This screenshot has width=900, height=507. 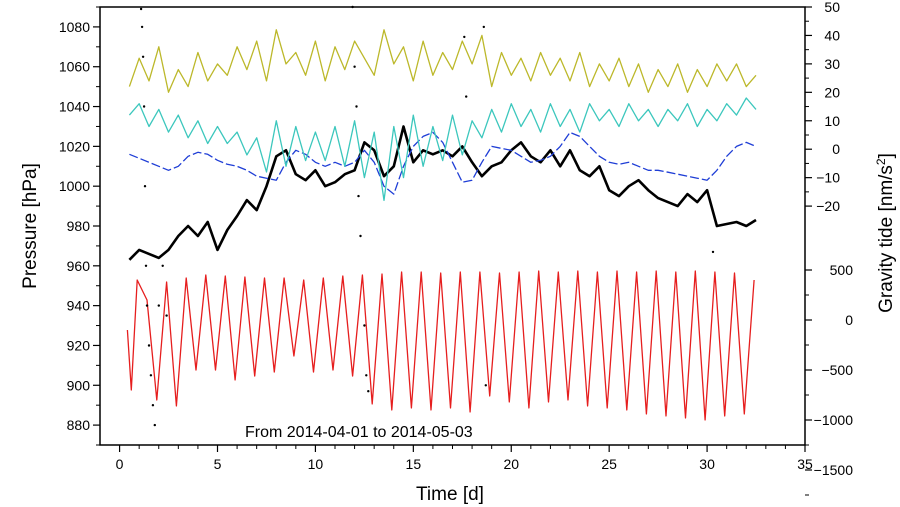 I want to click on y-left-tick-label: 960, so click(x=79, y=266).